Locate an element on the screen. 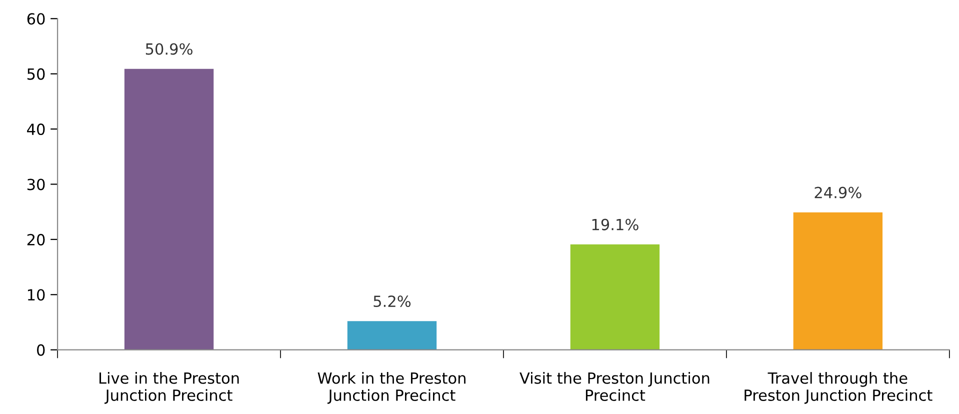  y-tick-label: 50 is located at coordinates (36, 74).